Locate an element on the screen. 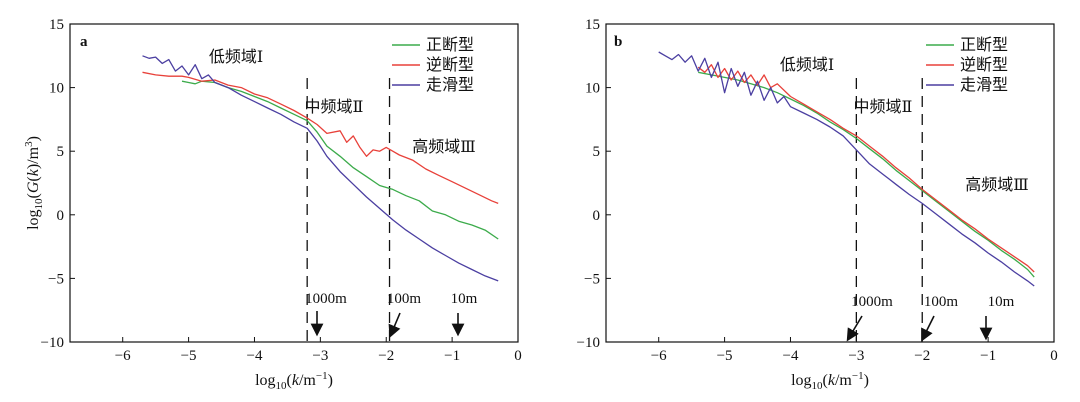 This screenshot has width=1080, height=402. panel-letter: b is located at coordinates (618, 42).